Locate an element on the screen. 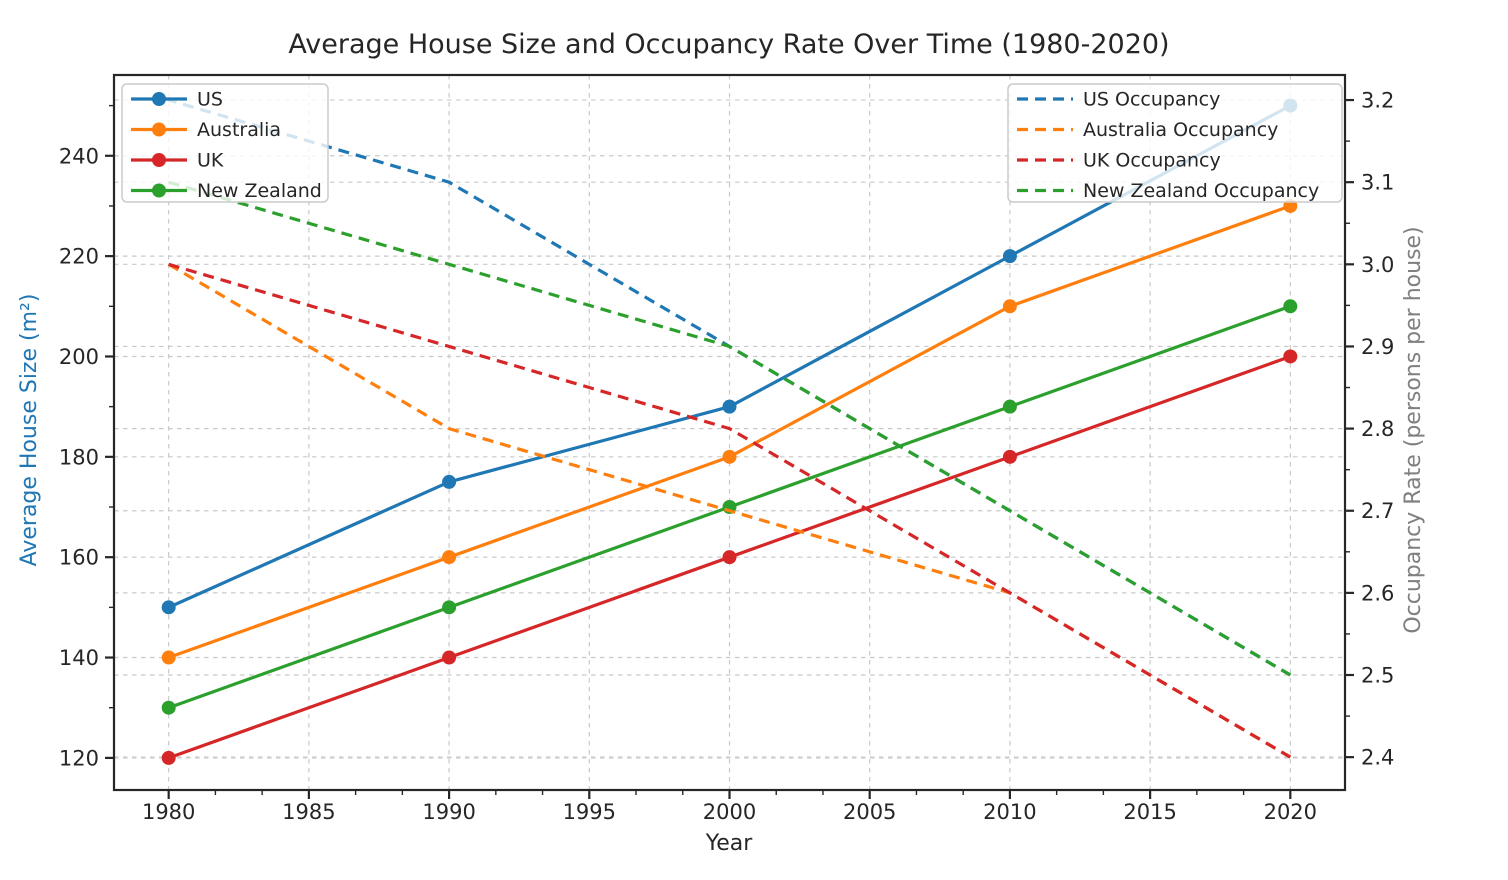 The width and height of the screenshot is (1508, 880). data-point-us-1980 is located at coordinates (168, 607).